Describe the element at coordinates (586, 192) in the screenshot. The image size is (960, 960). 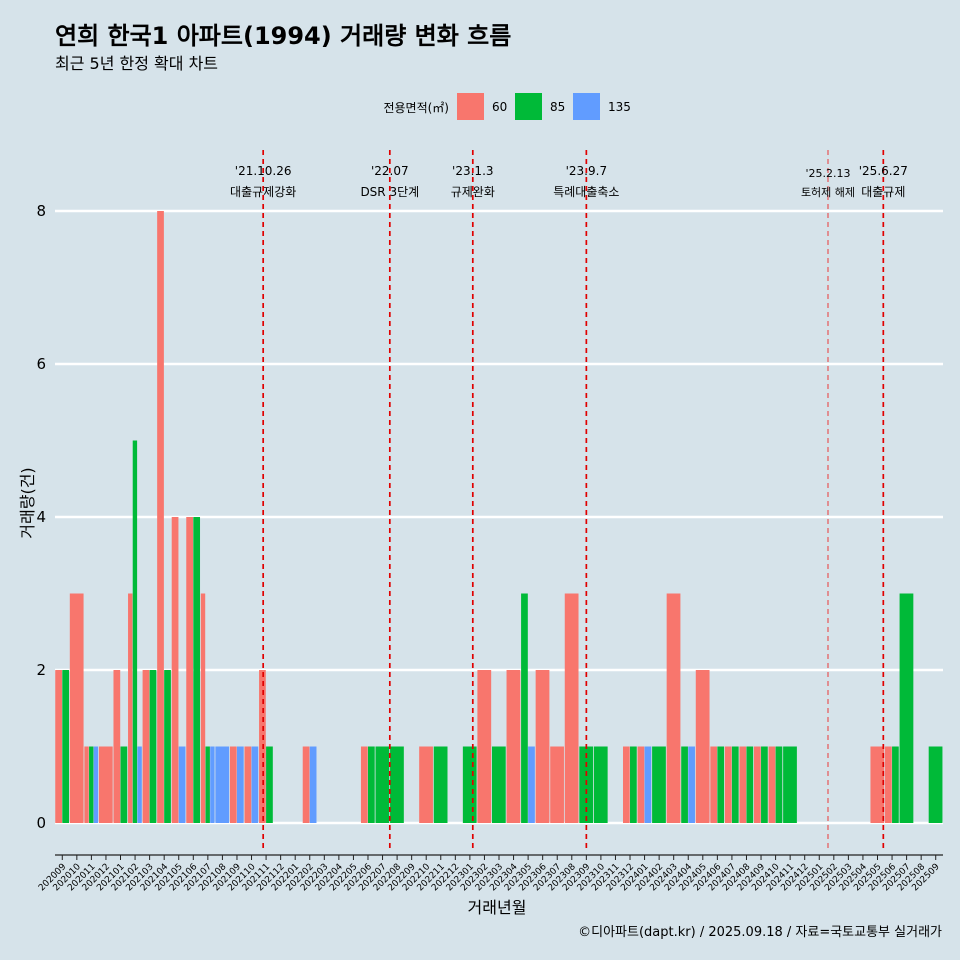
I see `event-label: 특례대출축소` at that location.